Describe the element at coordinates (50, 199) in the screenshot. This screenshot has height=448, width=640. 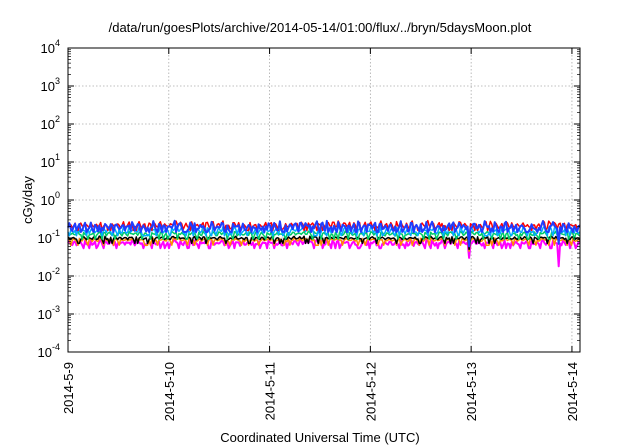
I see `y-tick-label: 10⁰` at that location.